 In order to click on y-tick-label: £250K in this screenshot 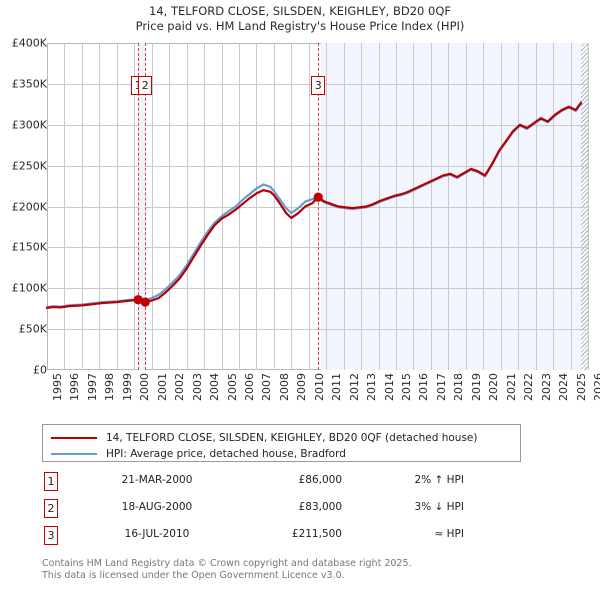, I will do `click(29, 166)`.